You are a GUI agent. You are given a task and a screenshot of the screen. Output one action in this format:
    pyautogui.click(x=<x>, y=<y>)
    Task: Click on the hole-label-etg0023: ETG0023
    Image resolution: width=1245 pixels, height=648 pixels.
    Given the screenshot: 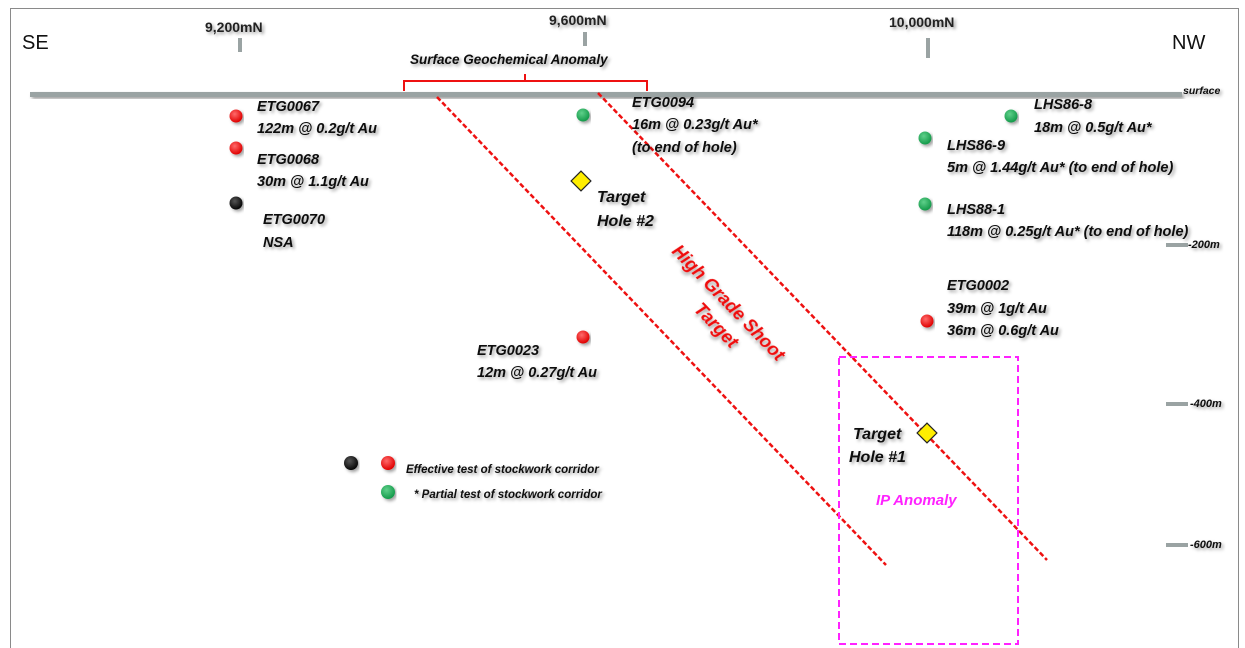 What is the action you would take?
    pyautogui.click(x=508, y=351)
    